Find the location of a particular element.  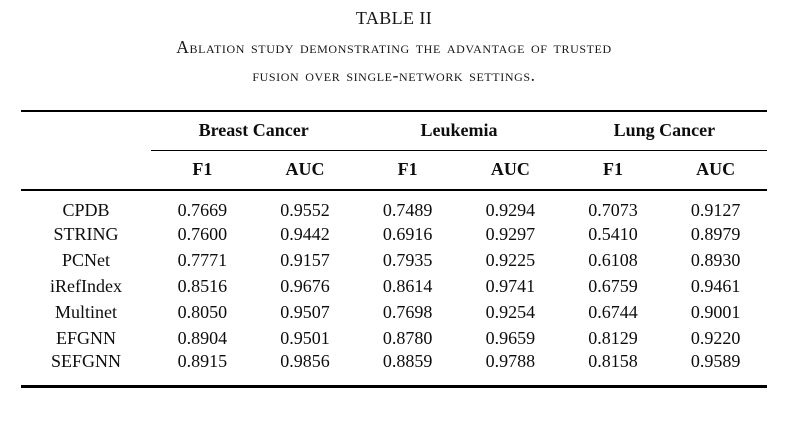

metric-value: 0.8915 is located at coordinates (202, 361).